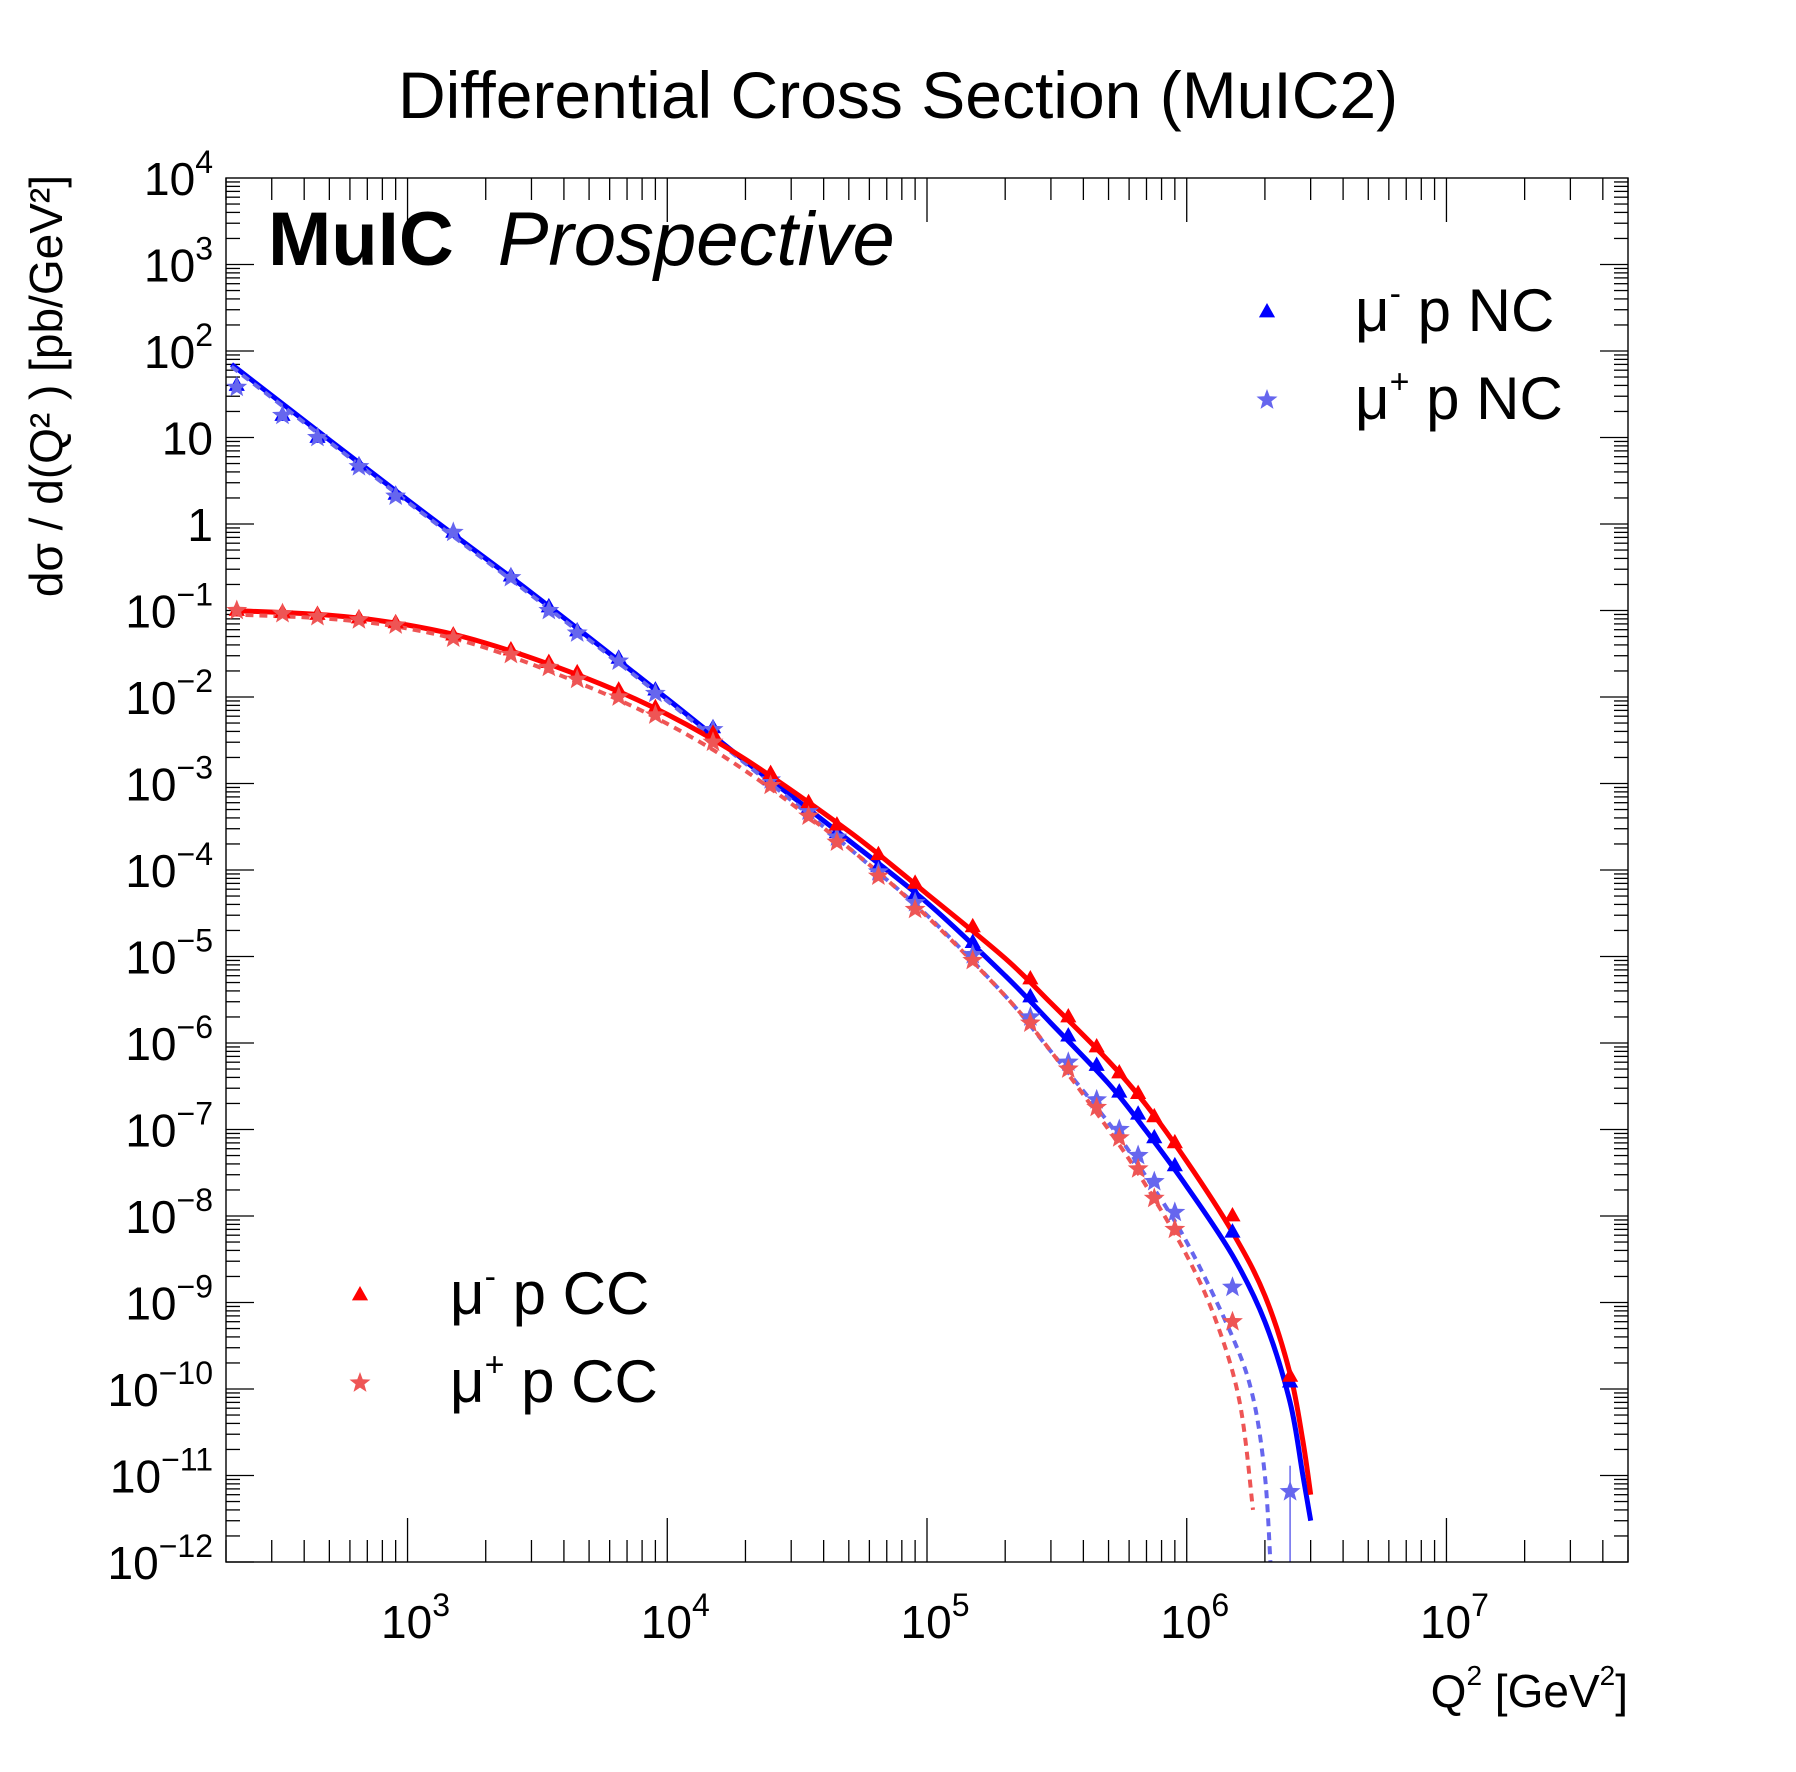 This screenshot has width=1796, height=1772. I want to click on mup_nc-legend-label: μ+ p NC, so click(1459, 397).